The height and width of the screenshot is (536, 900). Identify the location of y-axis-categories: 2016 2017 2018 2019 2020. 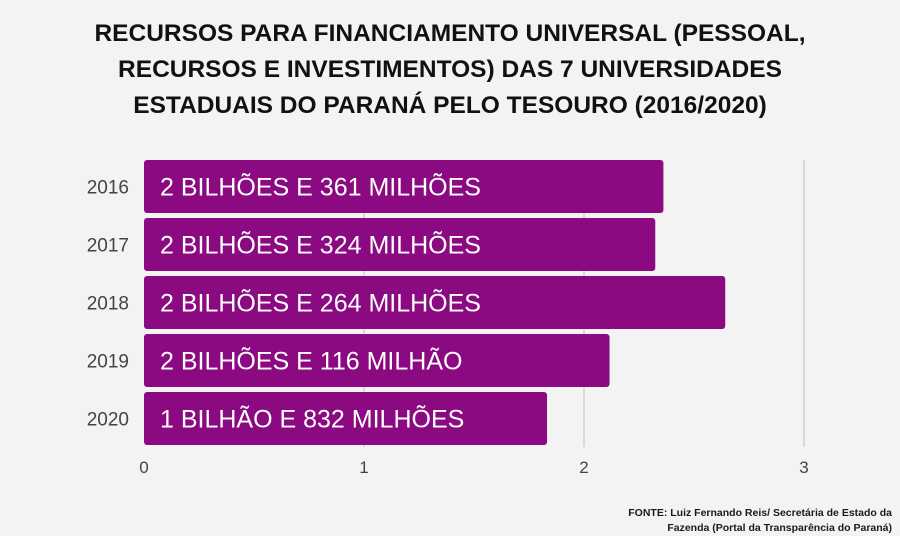
(108, 304).